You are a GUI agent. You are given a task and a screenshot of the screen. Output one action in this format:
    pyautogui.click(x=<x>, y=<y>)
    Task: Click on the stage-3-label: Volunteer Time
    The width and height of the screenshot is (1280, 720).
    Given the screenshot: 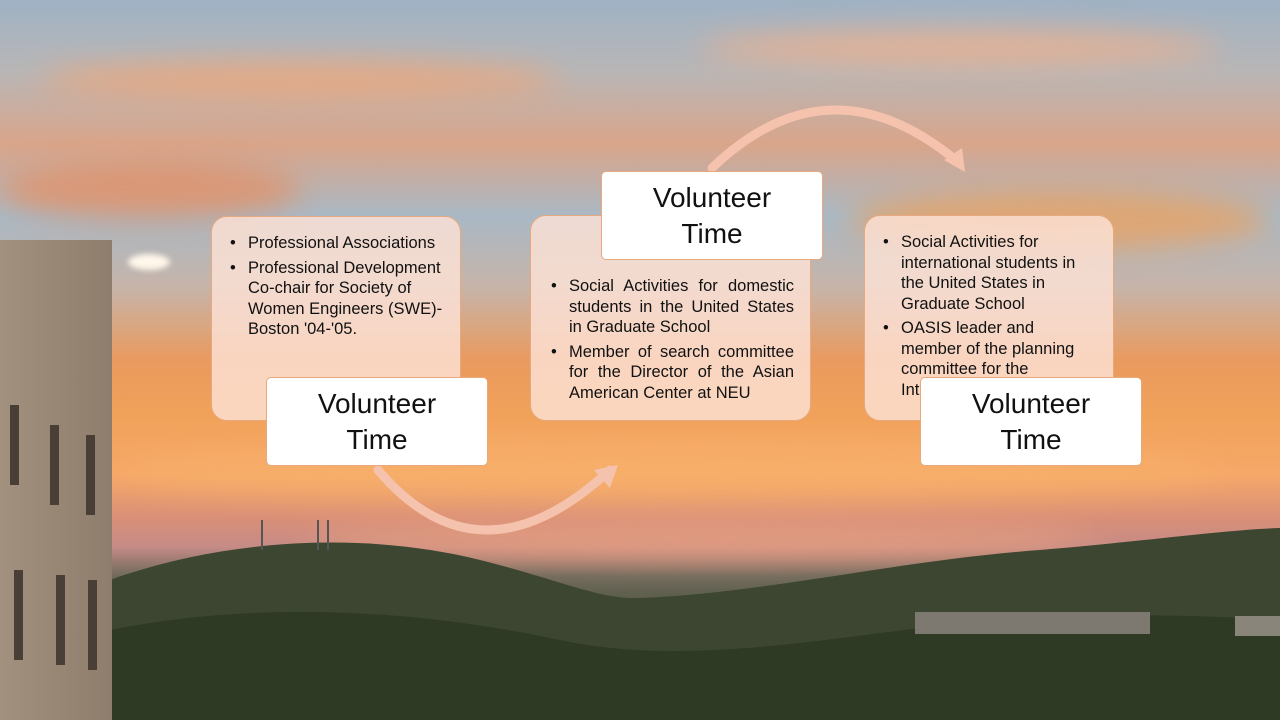 What is the action you would take?
    pyautogui.click(x=1031, y=421)
    